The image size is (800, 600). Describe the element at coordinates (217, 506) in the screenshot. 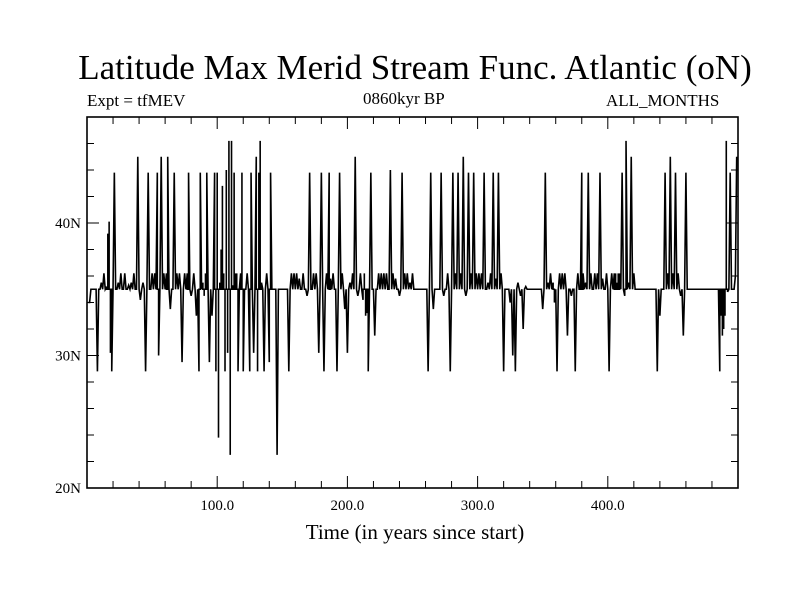

I see `x-tick-label: 100.0` at that location.